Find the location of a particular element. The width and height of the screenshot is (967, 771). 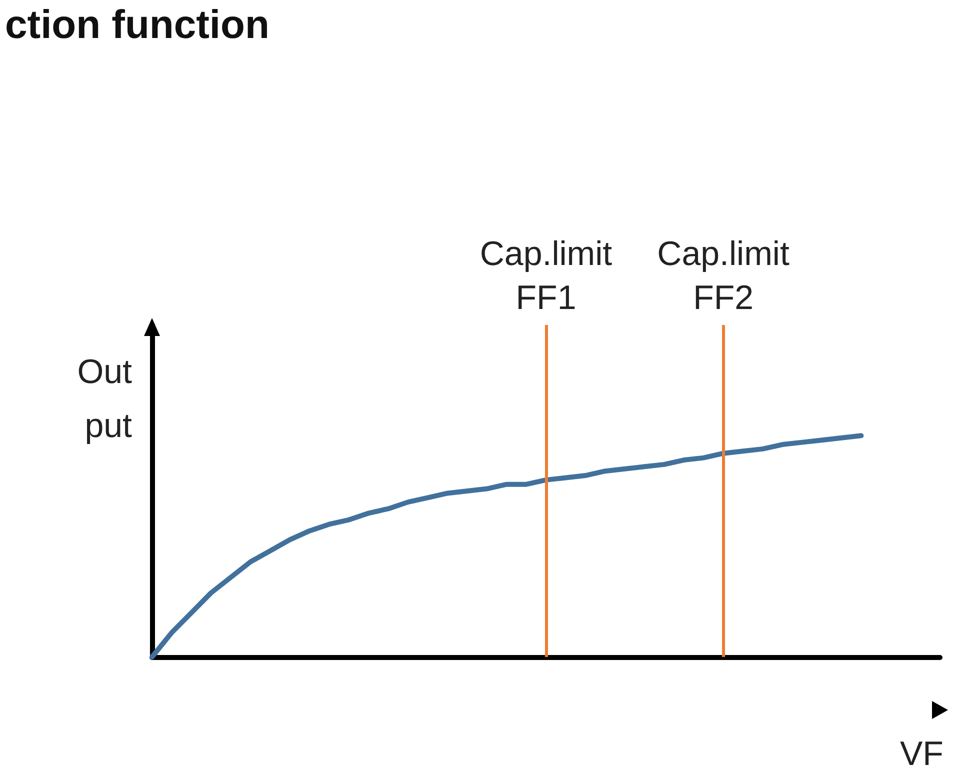

y-axis-title: Out put is located at coordinates (105, 399).